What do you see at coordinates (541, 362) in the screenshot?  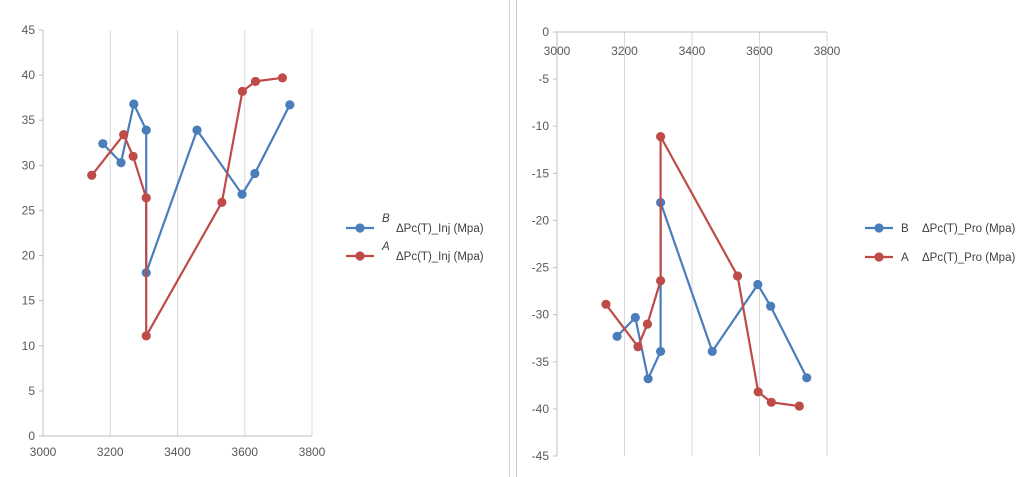 I see `y-tick-label: -35` at bounding box center [541, 362].